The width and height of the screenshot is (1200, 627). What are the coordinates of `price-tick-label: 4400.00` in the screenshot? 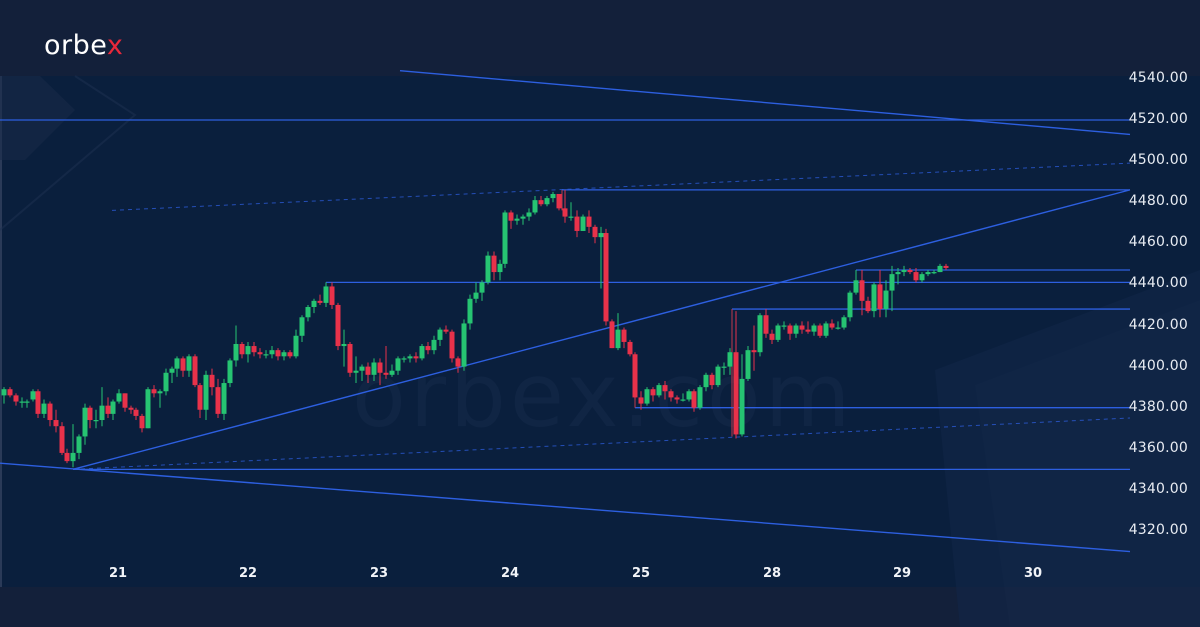 It's located at (1158, 365).